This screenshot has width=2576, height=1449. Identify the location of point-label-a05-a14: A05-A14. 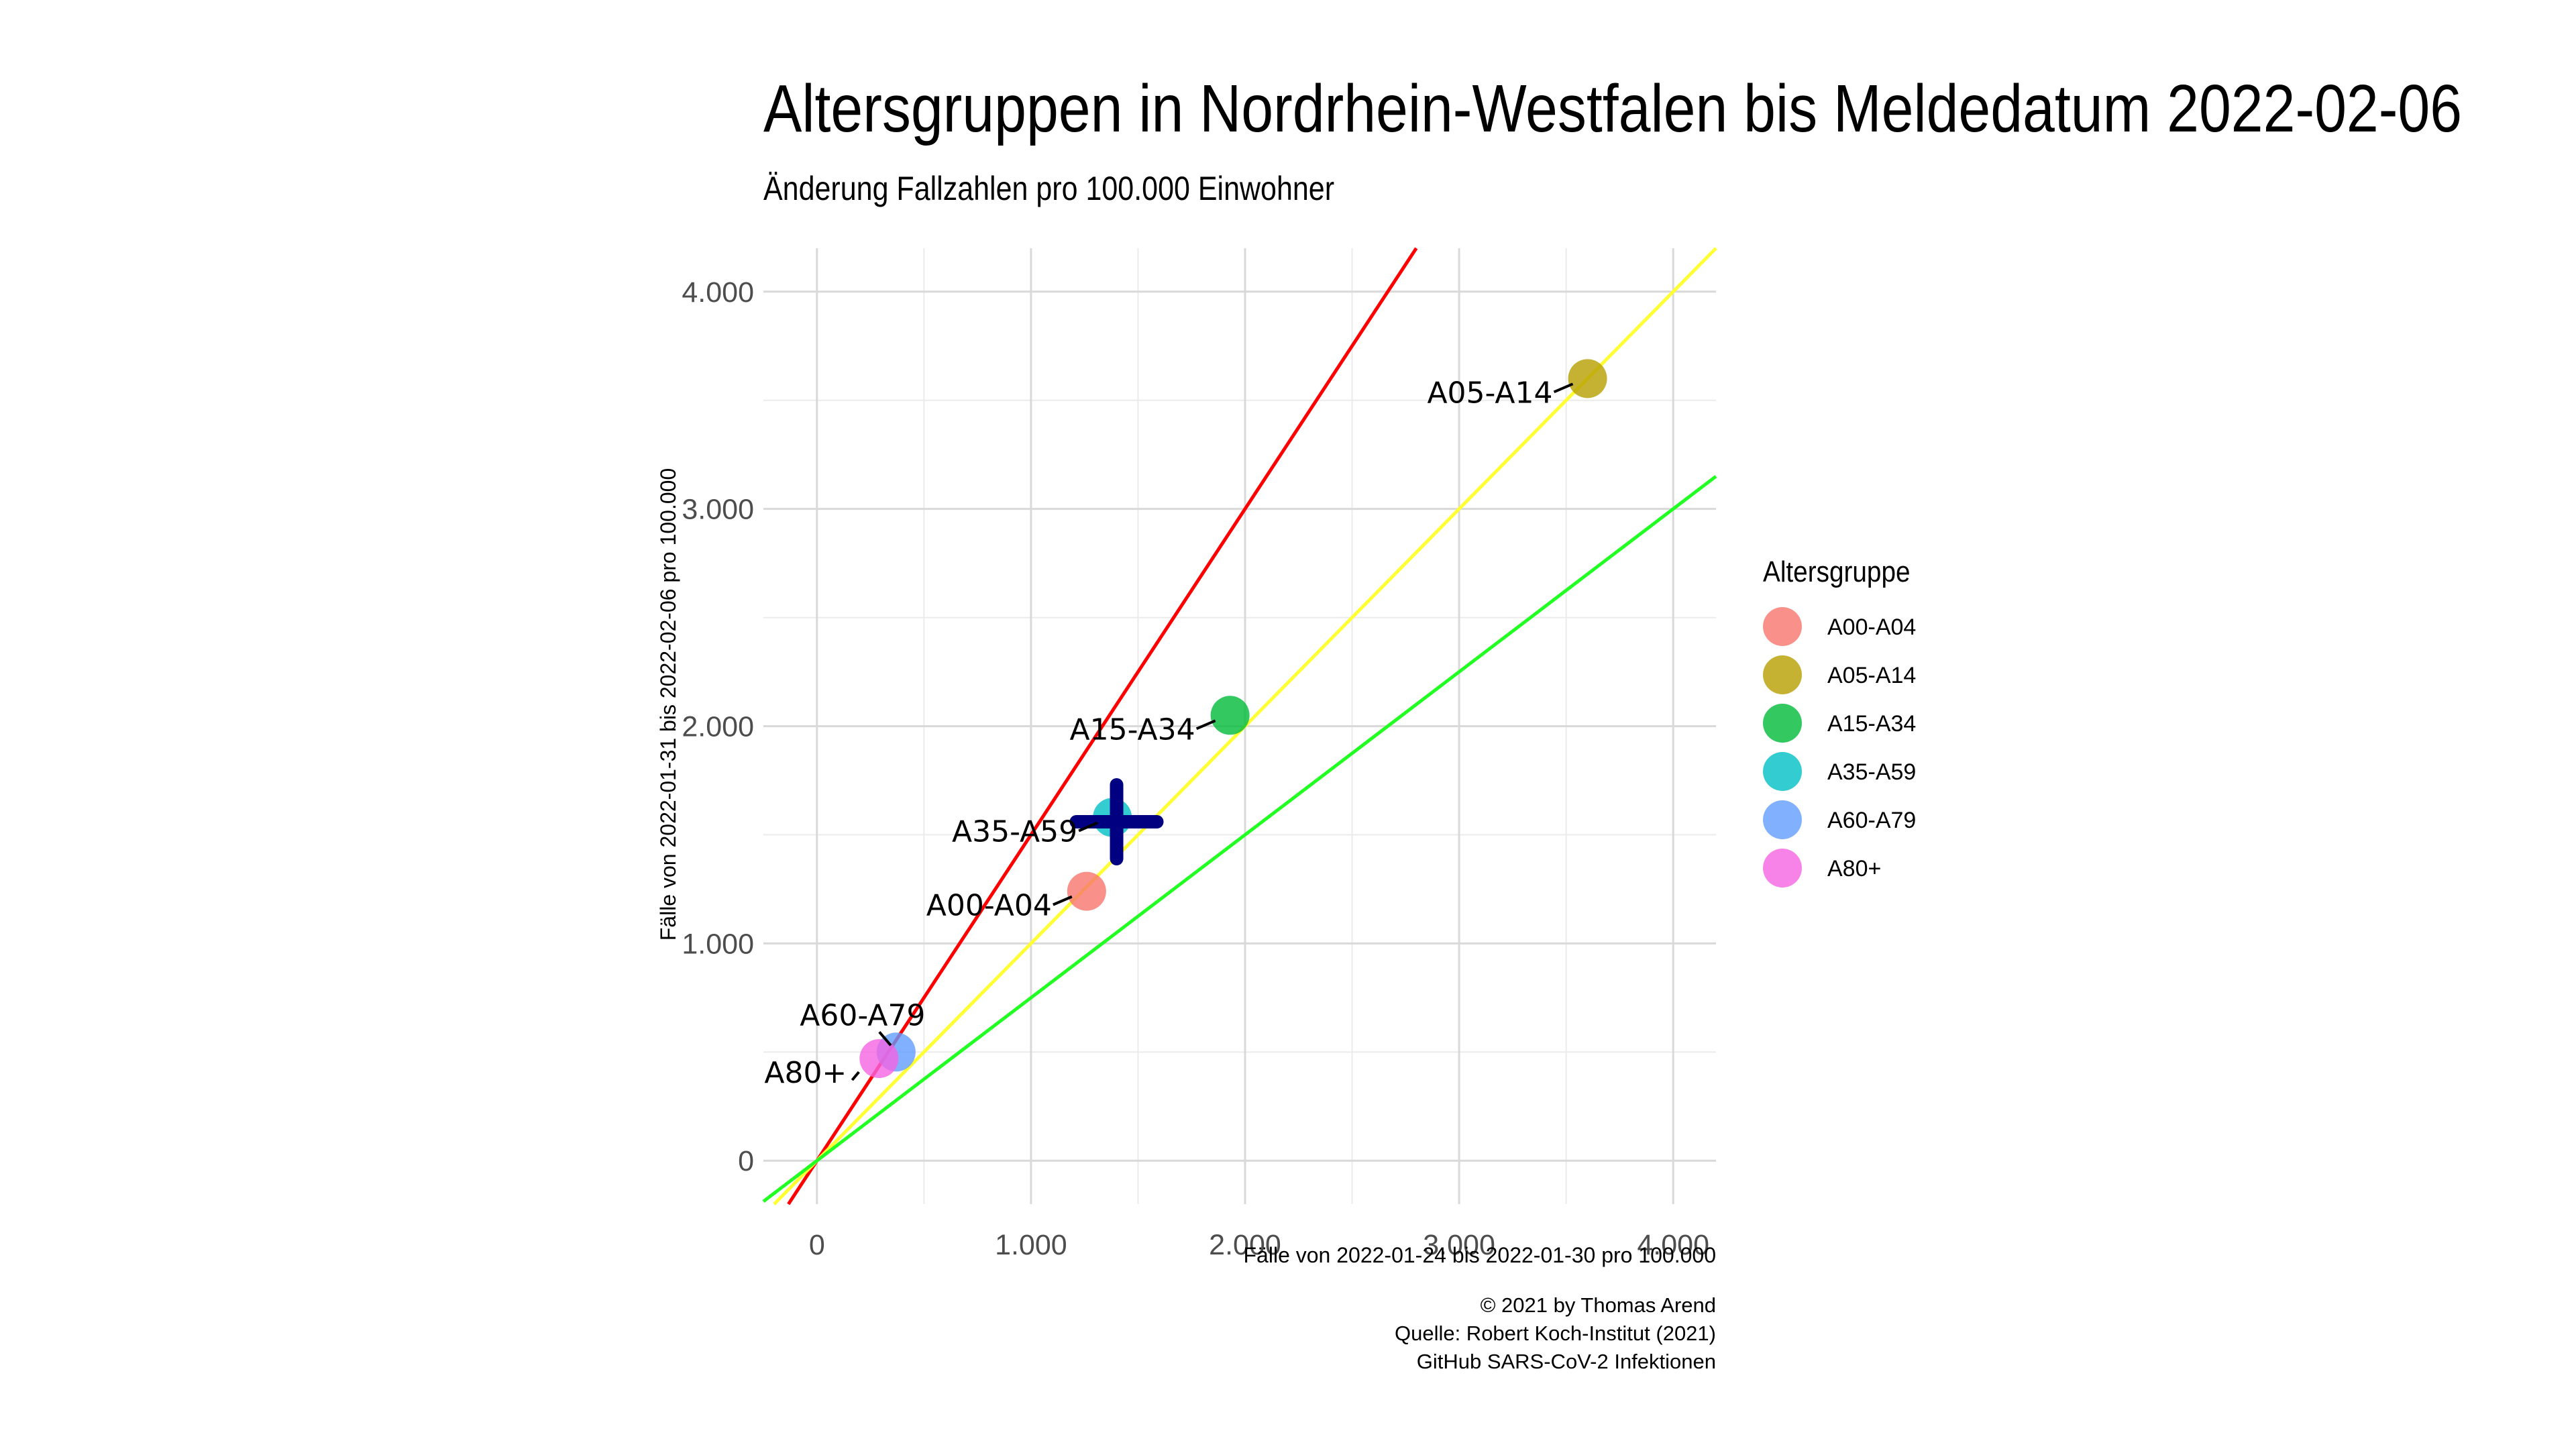
(1489, 393).